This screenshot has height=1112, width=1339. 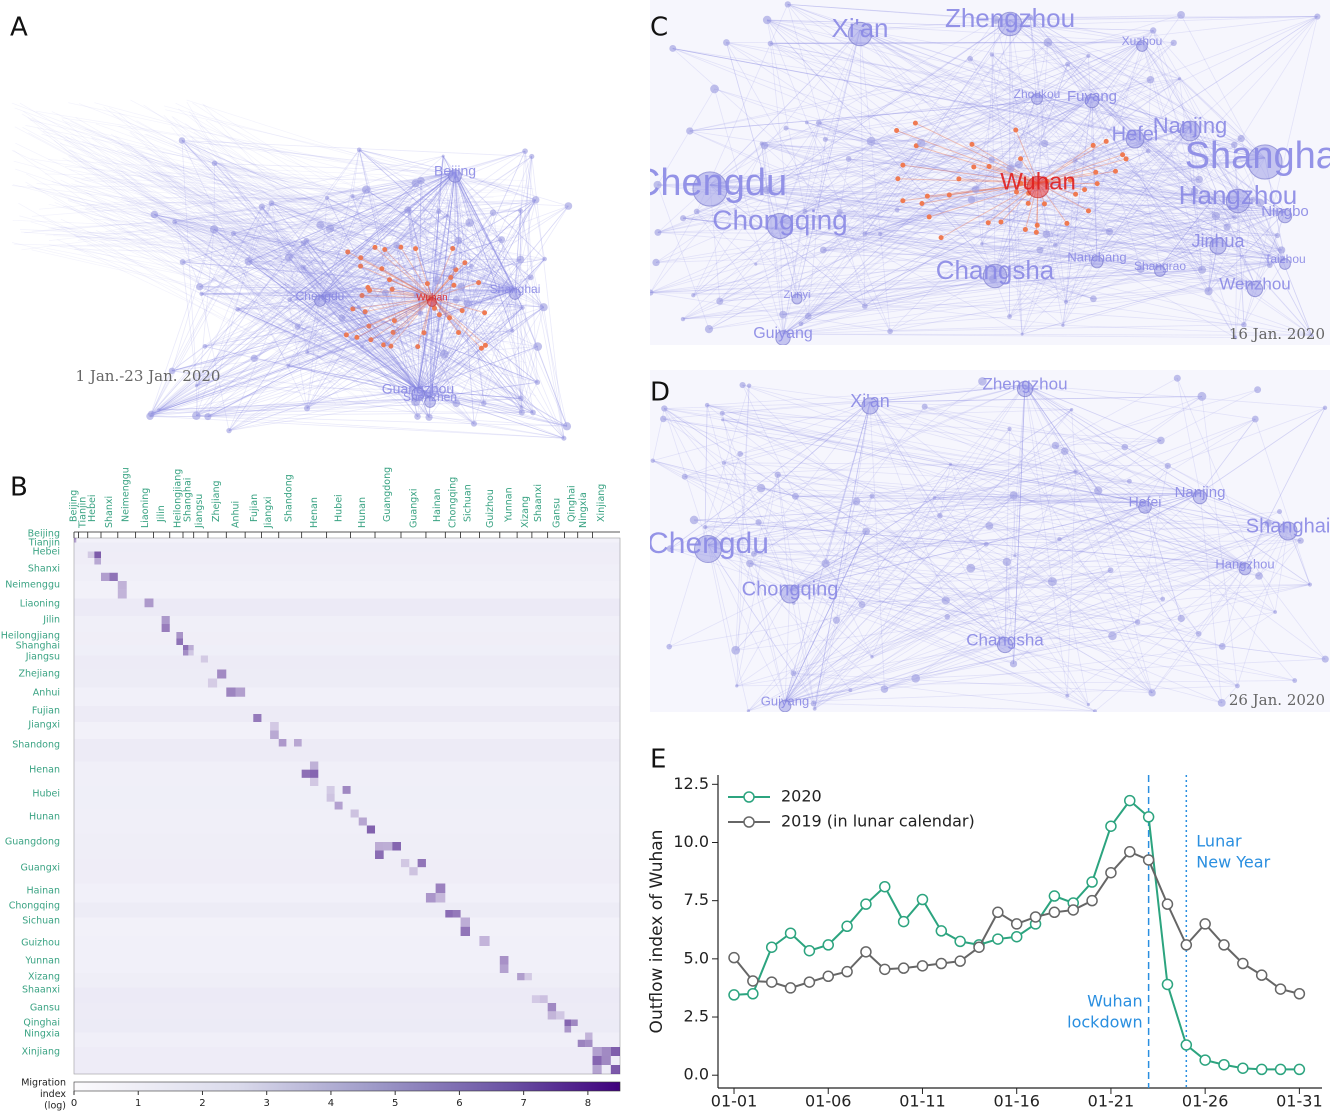 I want to click on node-label: Xi'an, so click(x=869, y=401).